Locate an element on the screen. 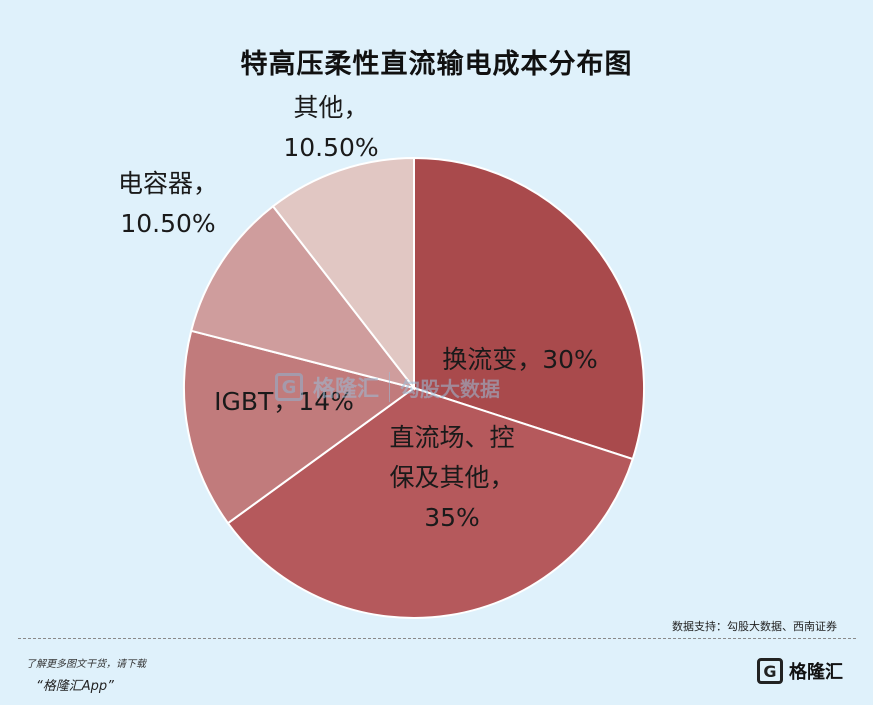 This screenshot has width=873, height=705. slice-label-line: IGBT，14% is located at coordinates (284, 401).